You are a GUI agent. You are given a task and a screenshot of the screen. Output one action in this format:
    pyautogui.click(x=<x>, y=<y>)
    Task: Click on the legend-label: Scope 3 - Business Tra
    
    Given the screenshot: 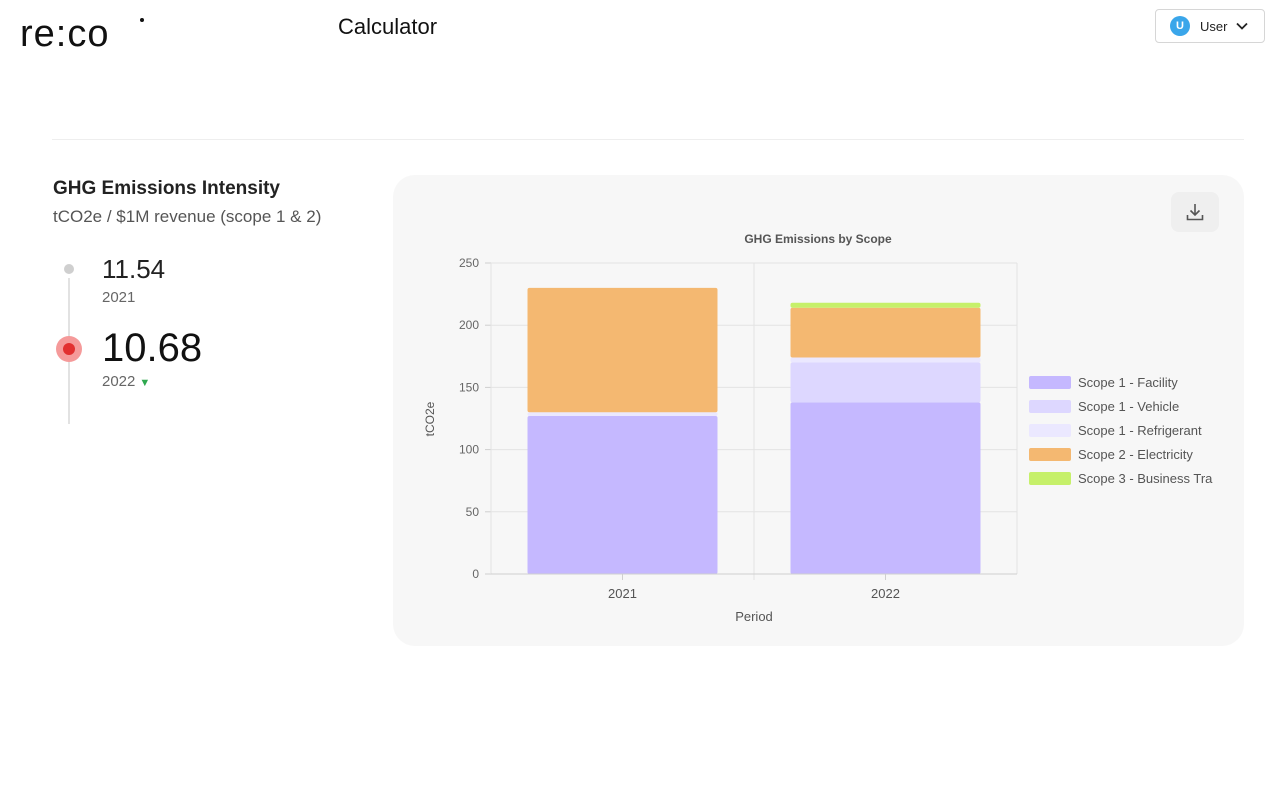 What is the action you would take?
    pyautogui.click(x=1145, y=478)
    